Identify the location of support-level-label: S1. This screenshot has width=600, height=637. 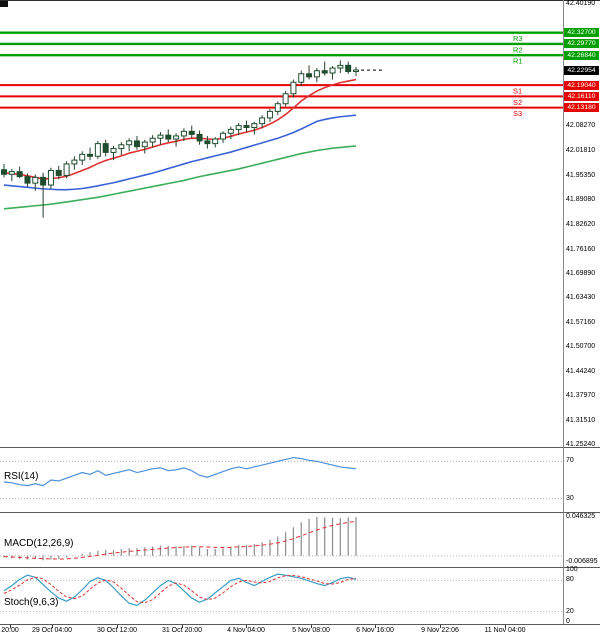
(517, 91).